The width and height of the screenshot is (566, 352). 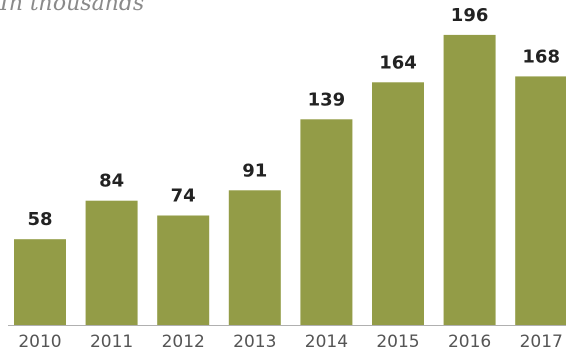 What do you see at coordinates (398, 203) in the screenshot?
I see `bar-2015` at bounding box center [398, 203].